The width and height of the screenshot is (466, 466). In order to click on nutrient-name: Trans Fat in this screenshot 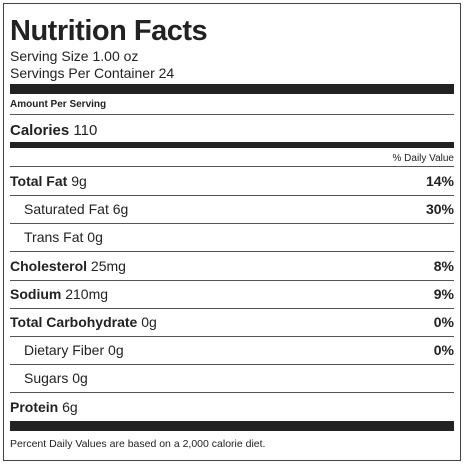, I will do `click(54, 237)`.